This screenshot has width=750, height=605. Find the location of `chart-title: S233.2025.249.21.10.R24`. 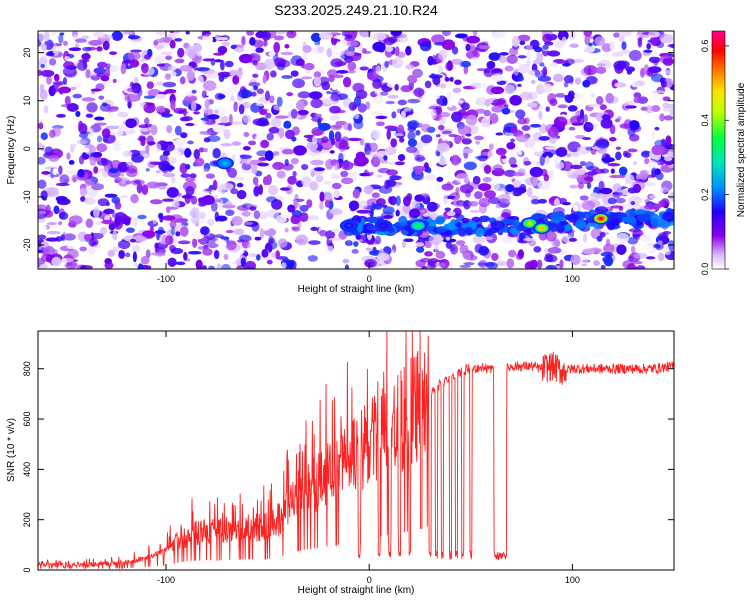

chart-title: S233.2025.249.21.10.R24 is located at coordinates (356, 10).